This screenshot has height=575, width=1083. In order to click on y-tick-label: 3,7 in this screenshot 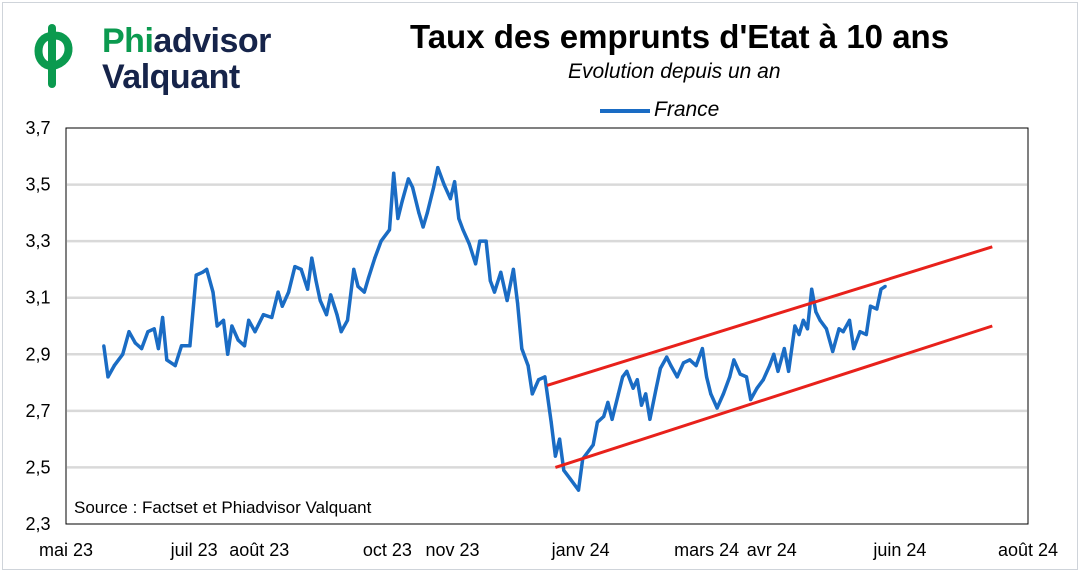, I will do `click(37, 128)`.